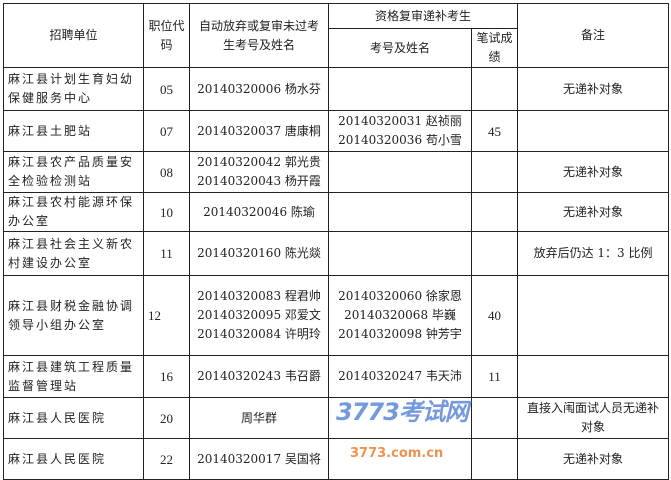  Describe the element at coordinates (166, 315) in the screenshot. I see `code-cell: 12` at that location.